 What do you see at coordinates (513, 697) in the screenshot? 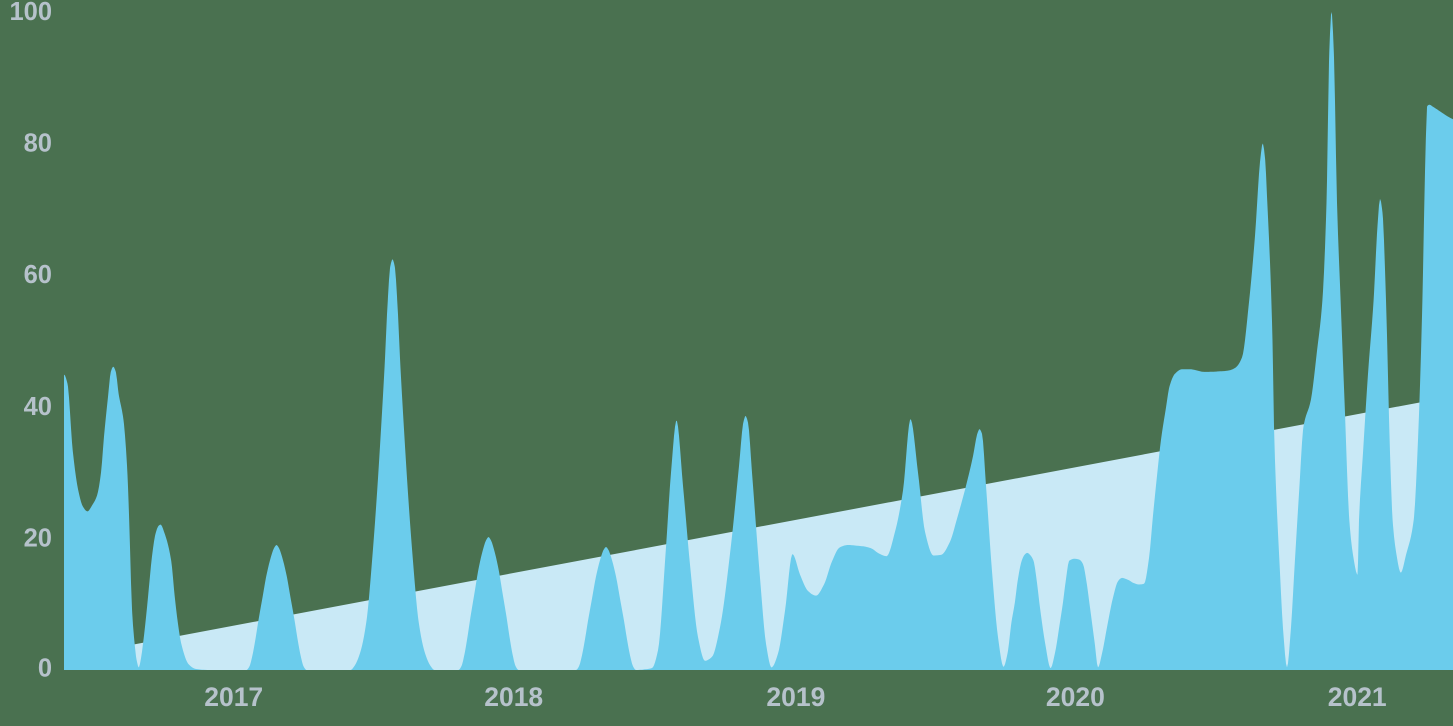
I see `svg-text: 2018` at bounding box center [513, 697].